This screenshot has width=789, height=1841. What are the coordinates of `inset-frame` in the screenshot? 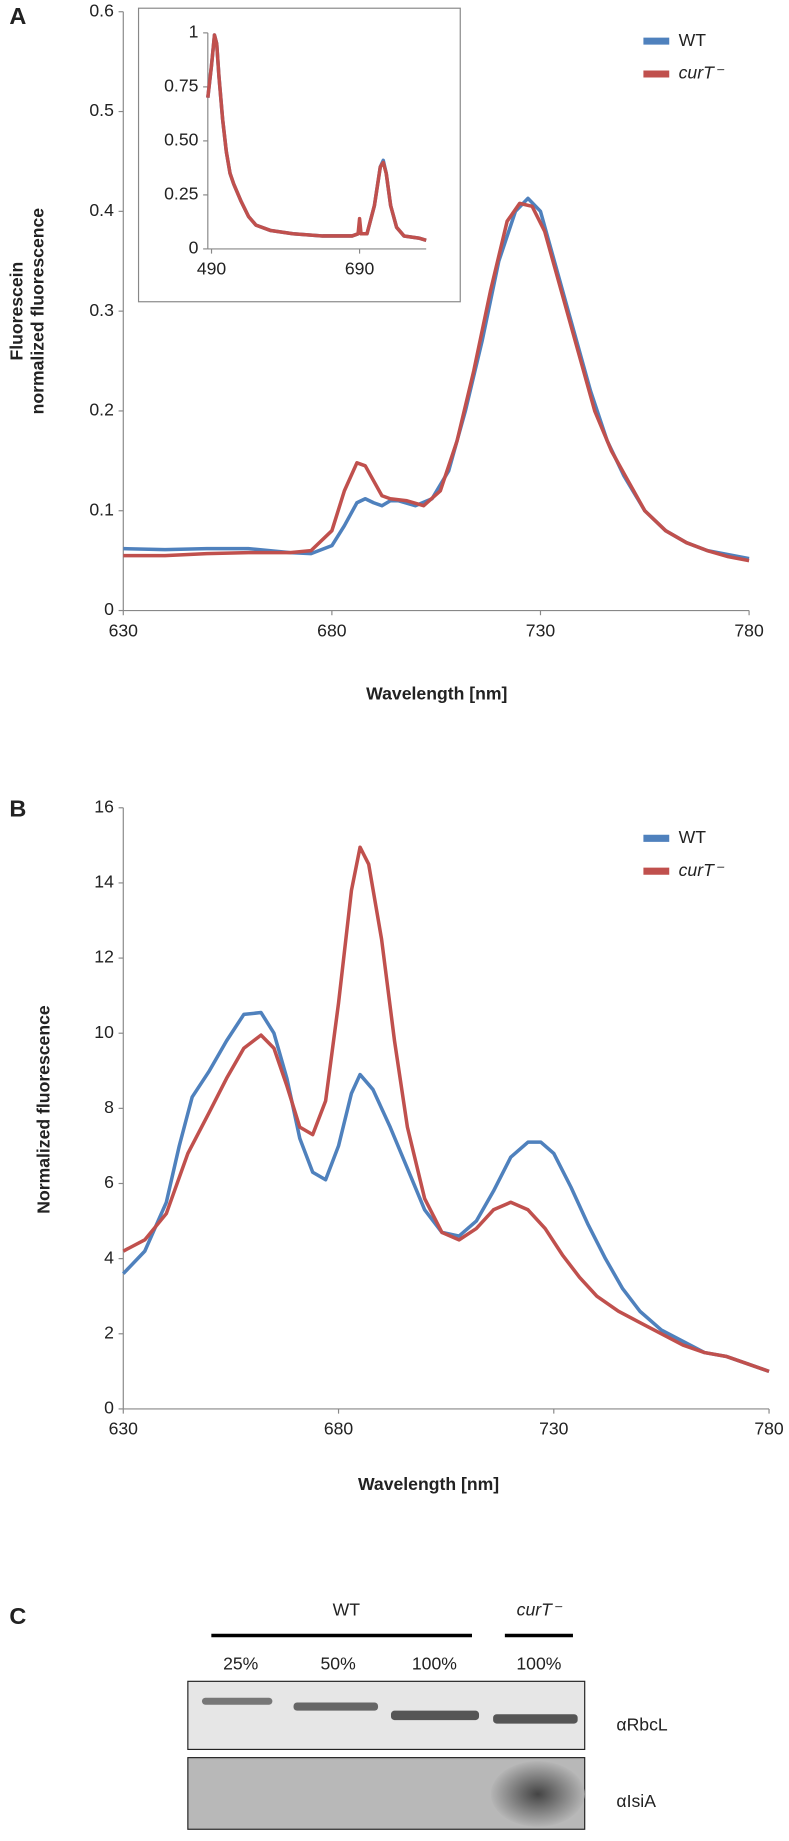 It's located at (299, 155).